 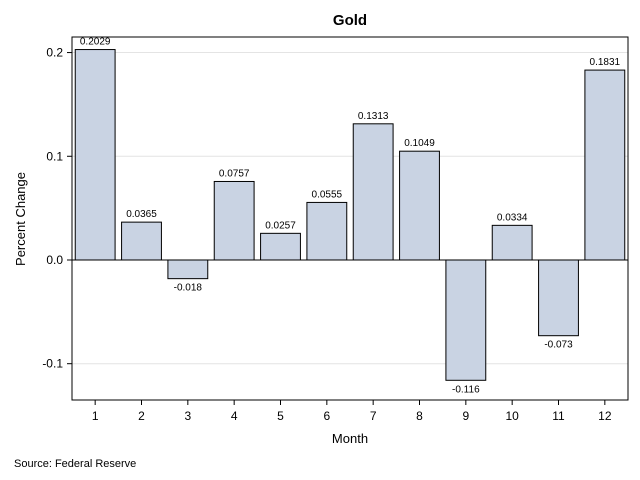 What do you see at coordinates (95, 42) in the screenshot?
I see `data-label: 0.2029` at bounding box center [95, 42].